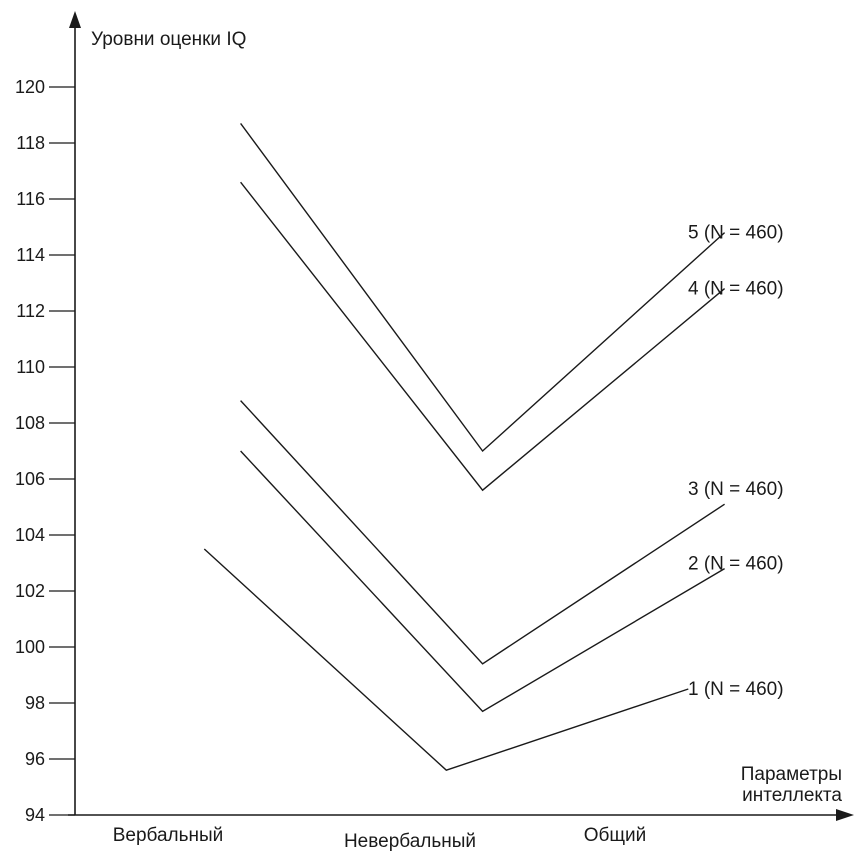 The image size is (854, 857). Describe the element at coordinates (410, 841) in the screenshot. I see `x-category-label: Невербальный` at that location.